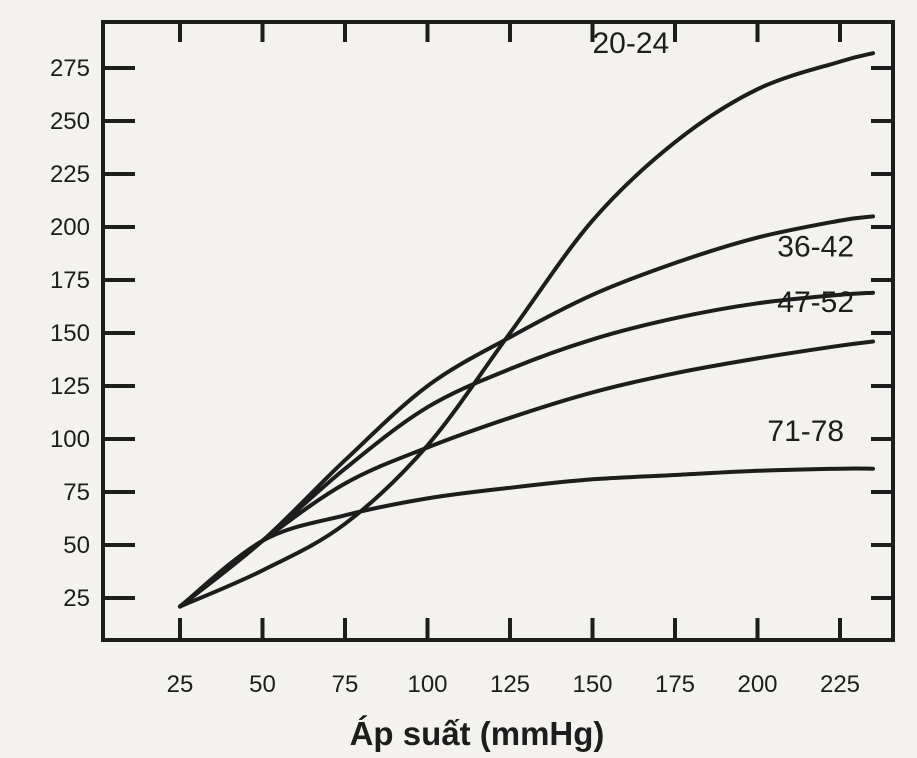 The height and width of the screenshot is (758, 917). Describe the element at coordinates (70, 121) in the screenshot. I see `y-tick-label: 250` at that location.